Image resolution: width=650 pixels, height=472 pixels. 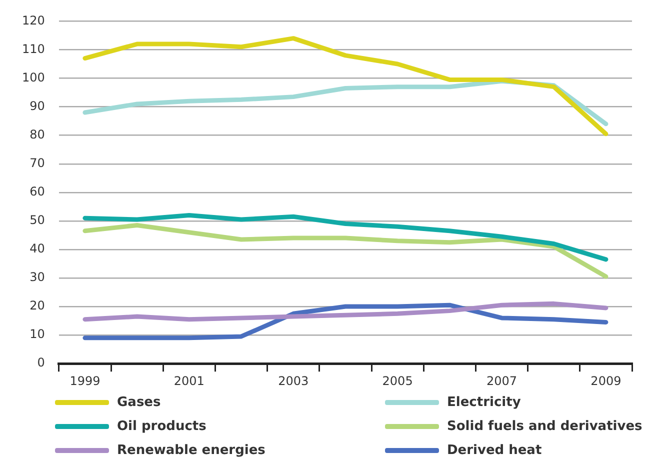 What do you see at coordinates (33, 77) in the screenshot?
I see `y-tick-label: 100` at bounding box center [33, 77].